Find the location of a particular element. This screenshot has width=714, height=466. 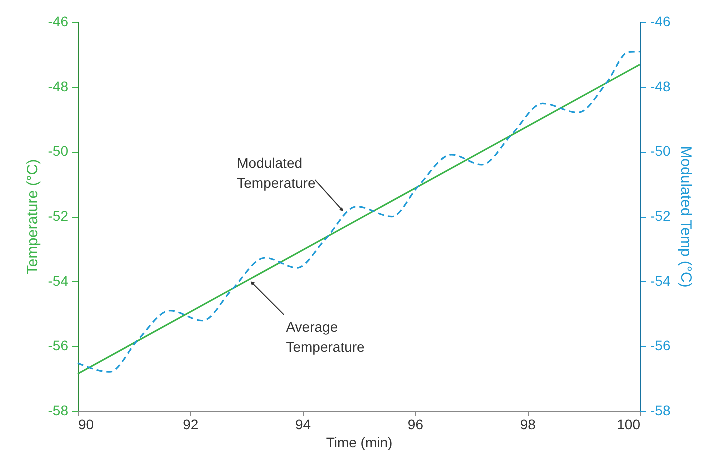

y2-tick-label: -52 is located at coordinates (660, 216).